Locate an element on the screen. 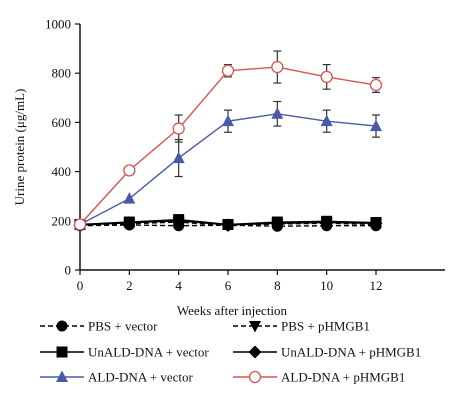 This screenshot has width=474, height=402. x-tick-label: 2 is located at coordinates (129, 285).